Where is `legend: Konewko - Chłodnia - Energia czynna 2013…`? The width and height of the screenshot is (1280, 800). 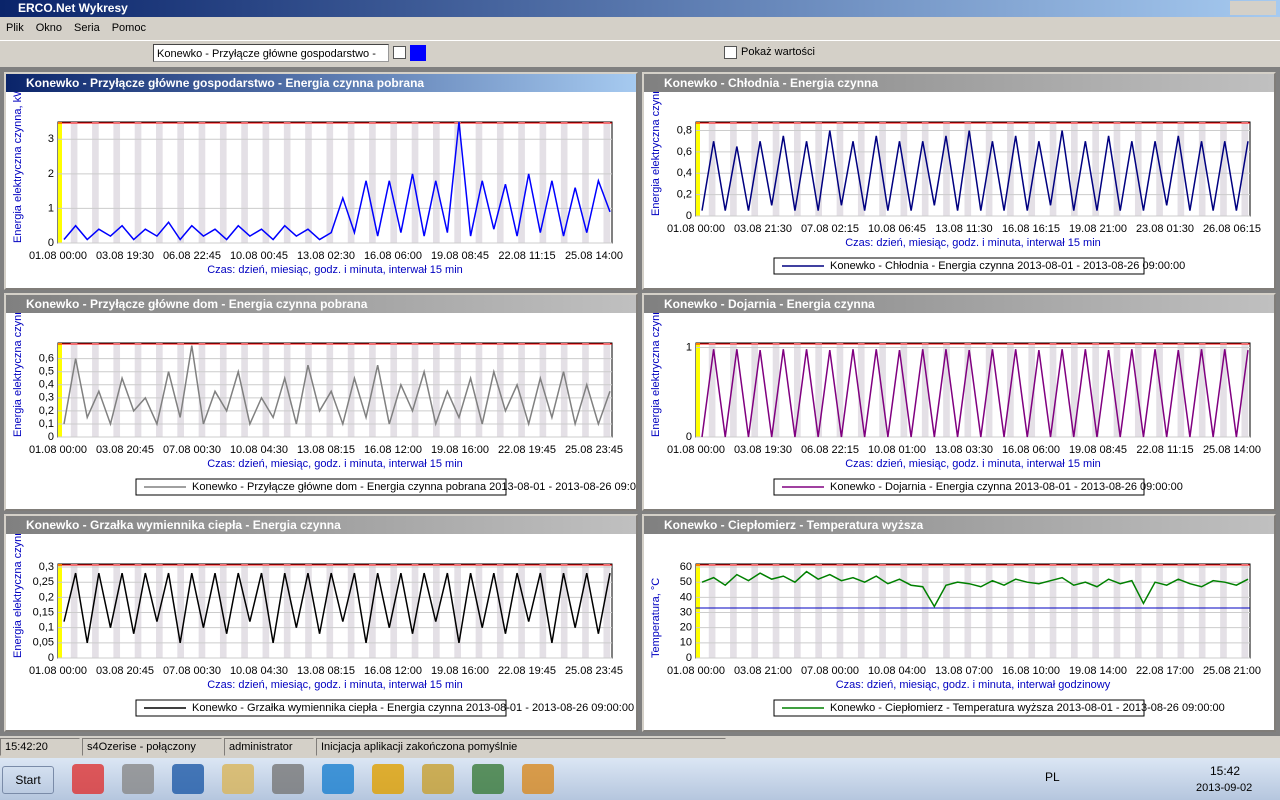 legend: Konewko - Chłodnia - Energia czynna 2013… is located at coordinates (979, 266).